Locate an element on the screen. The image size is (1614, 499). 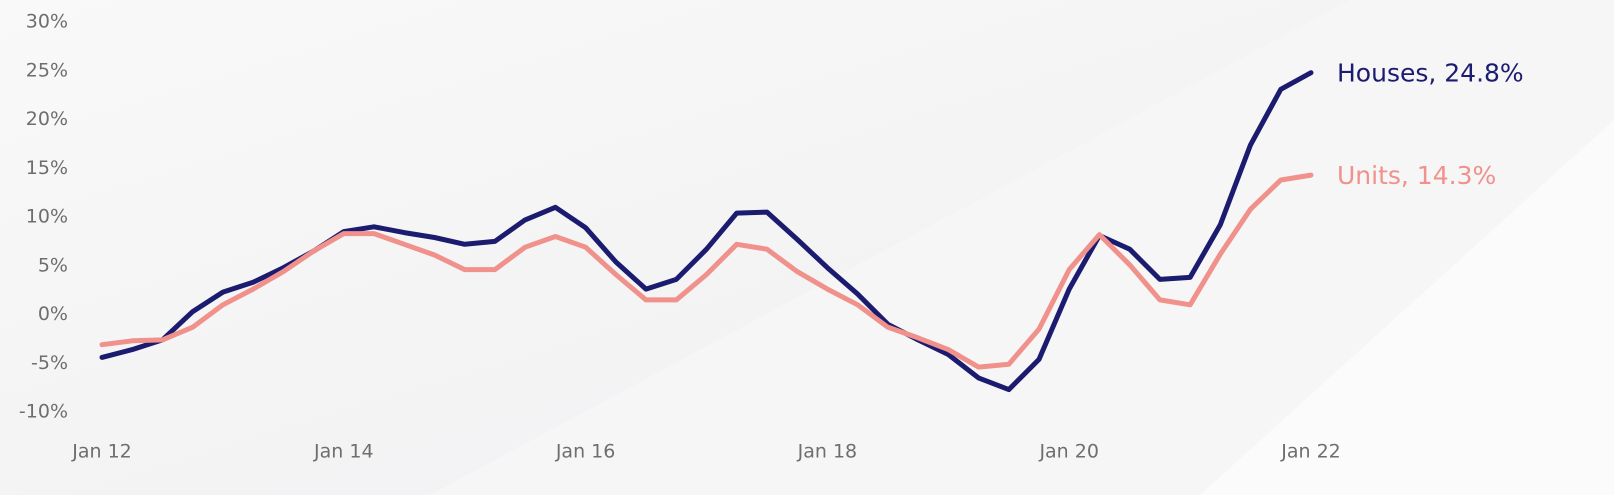
y-tick-label: 20% is located at coordinates (47, 119).